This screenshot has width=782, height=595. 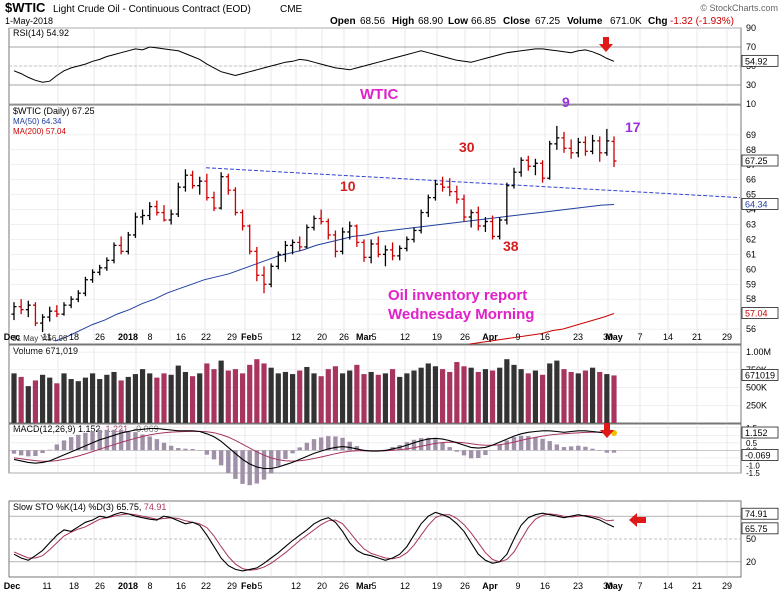 What do you see at coordinates (465, 586) in the screenshot?
I see `bottom-x-tick: 26` at bounding box center [465, 586].